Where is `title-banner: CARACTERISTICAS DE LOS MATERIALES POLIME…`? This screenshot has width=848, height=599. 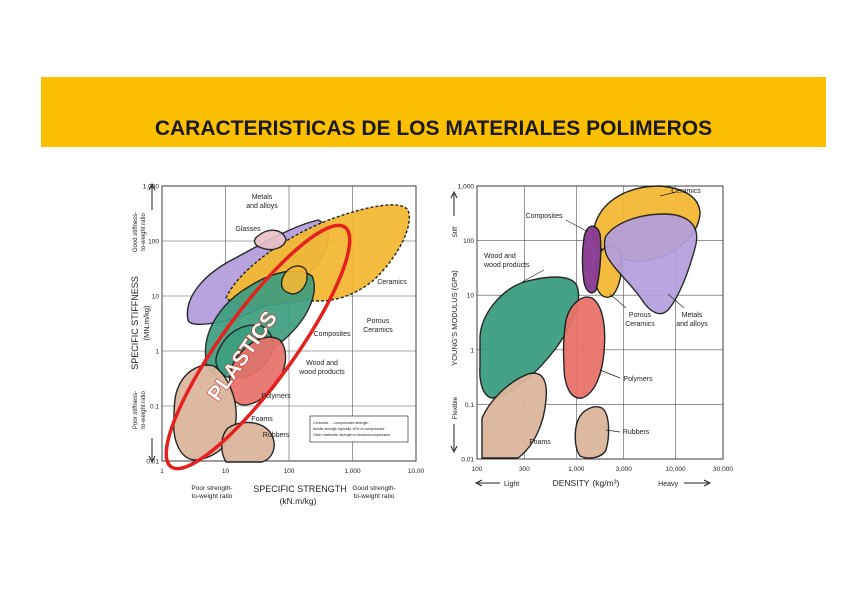 title-banner: CARACTERISTICAS DE LOS MATERIALES POLIME… is located at coordinates (433, 112).